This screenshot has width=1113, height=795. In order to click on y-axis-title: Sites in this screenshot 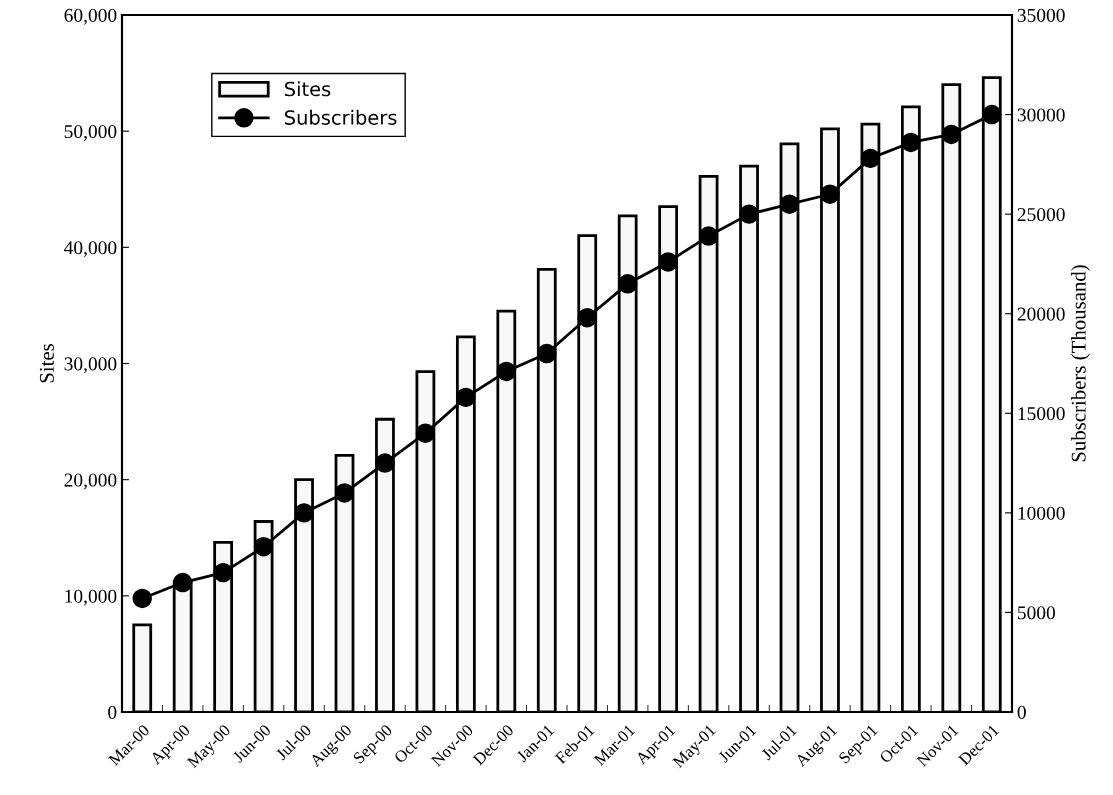, I will do `click(46, 363)`.